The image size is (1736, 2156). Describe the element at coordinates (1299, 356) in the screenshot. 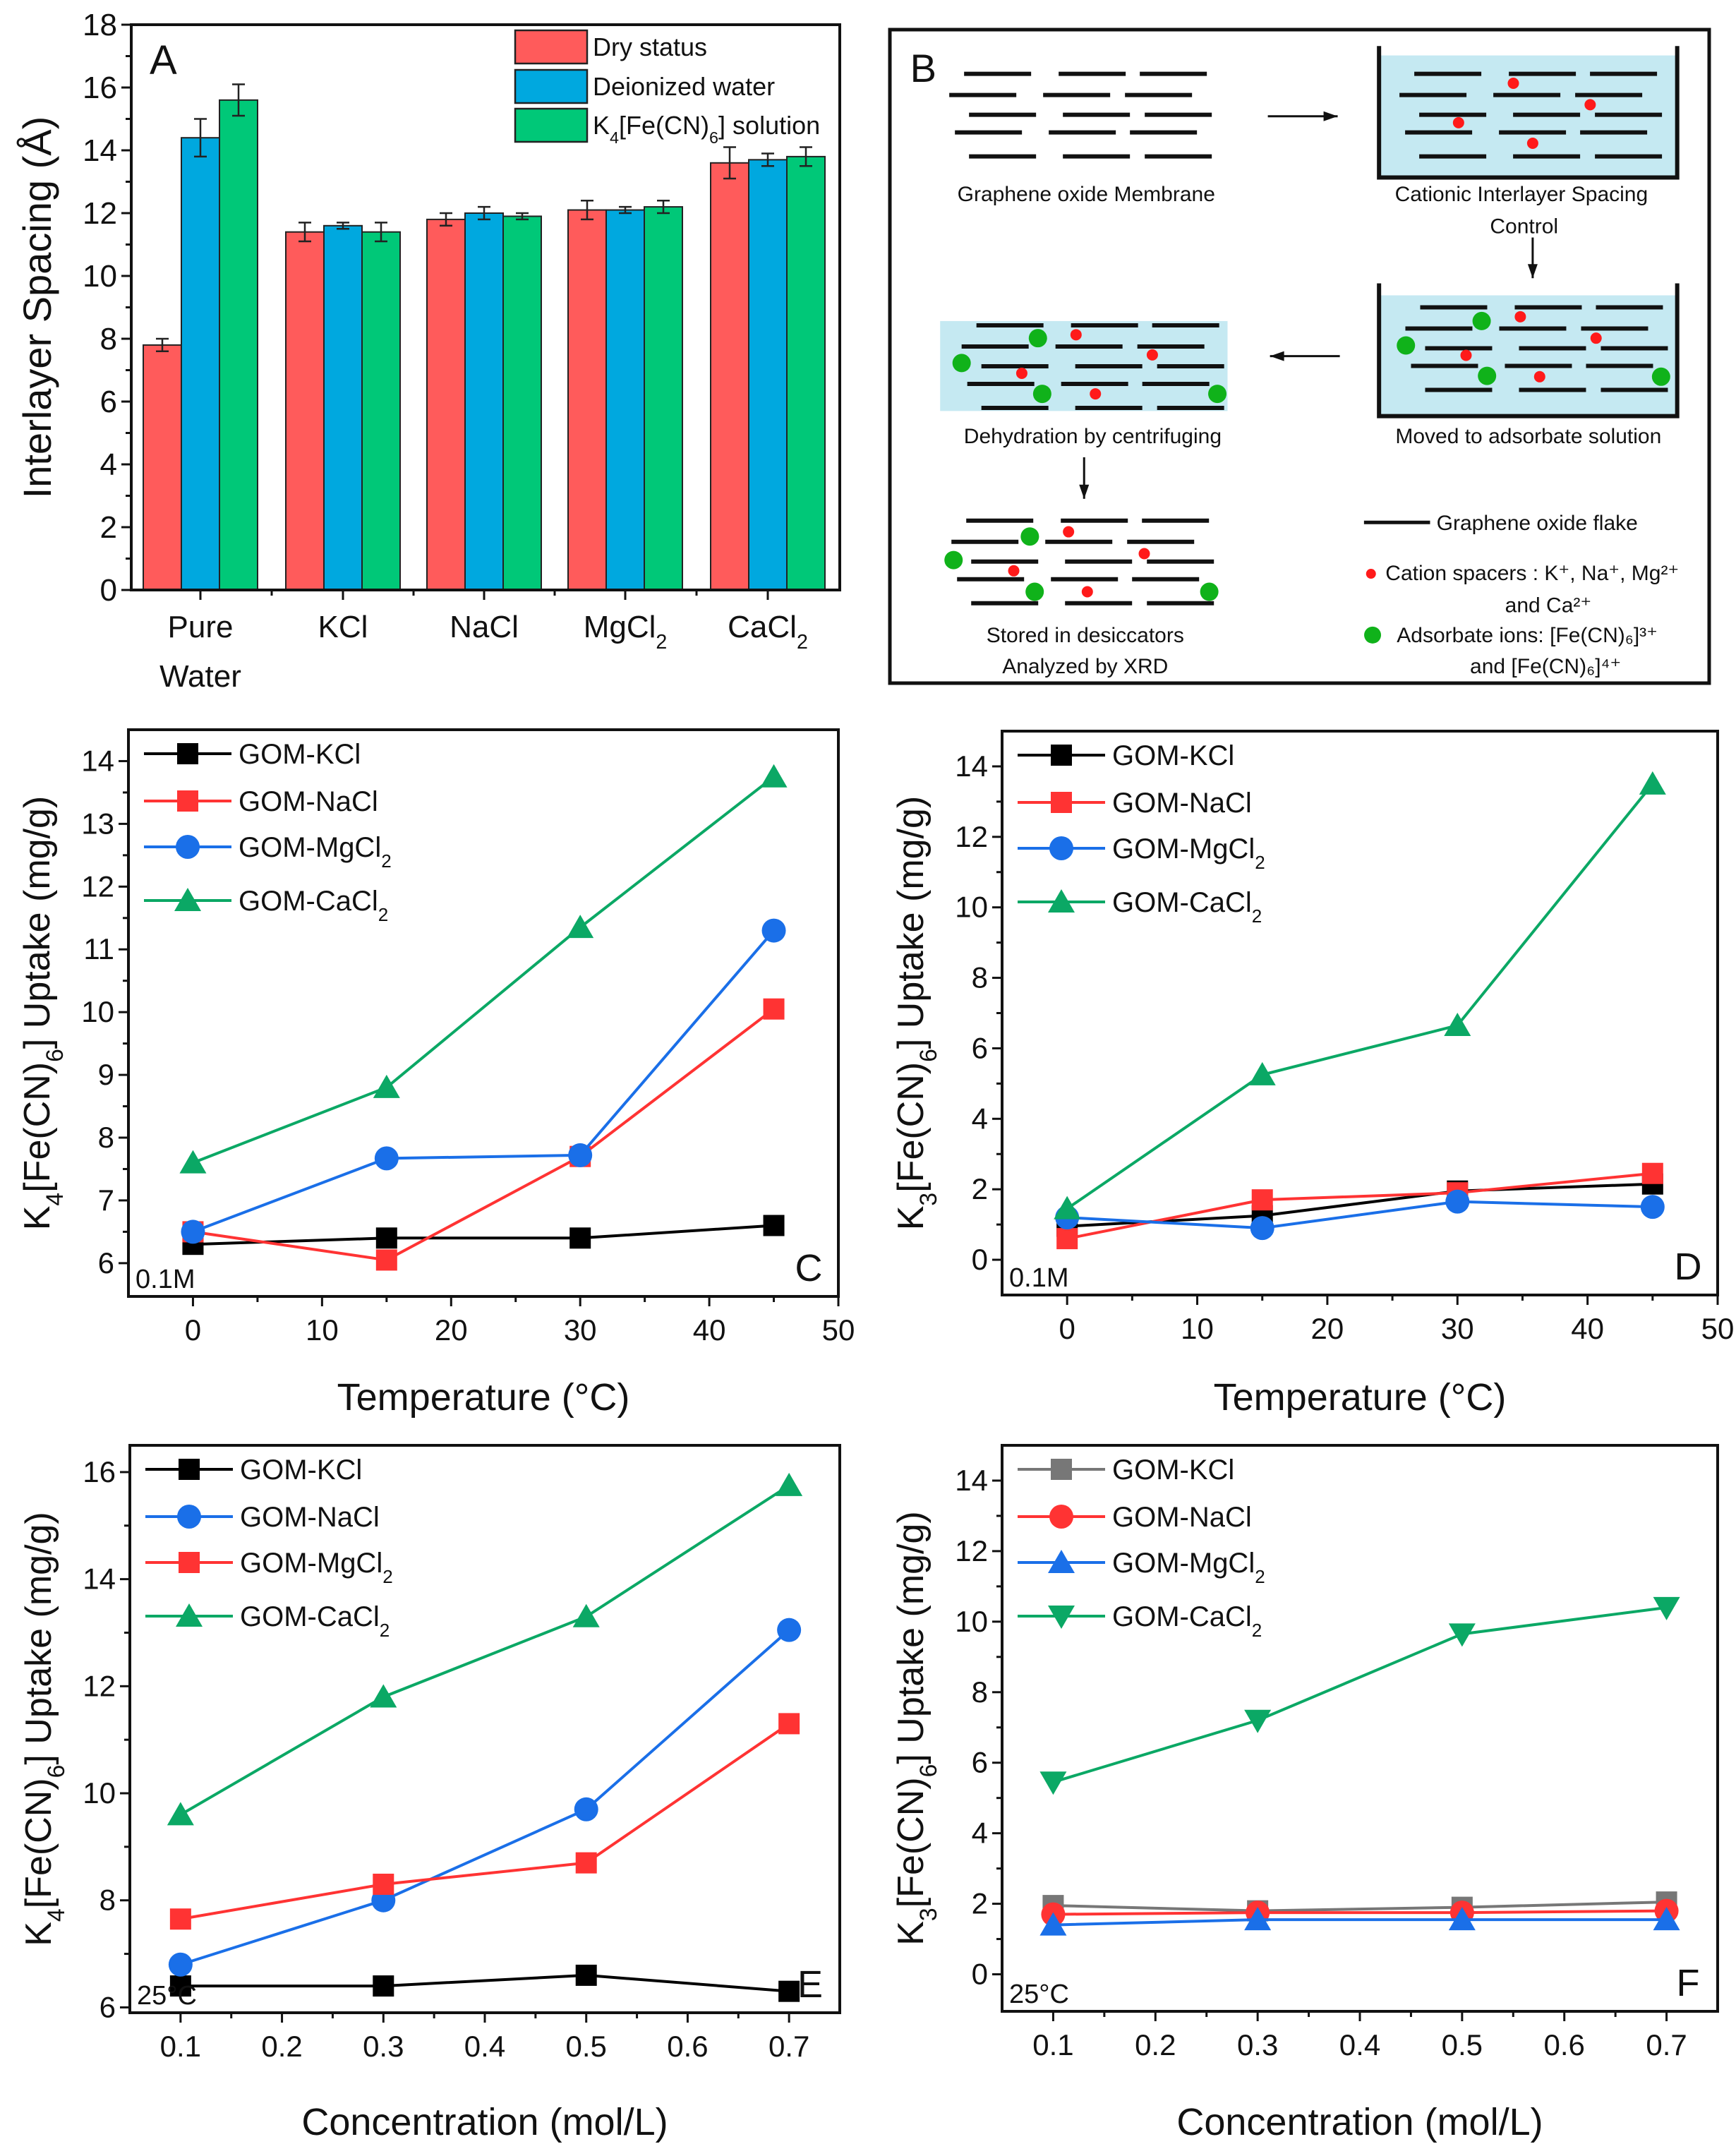

I see `diagram-frame` at that location.